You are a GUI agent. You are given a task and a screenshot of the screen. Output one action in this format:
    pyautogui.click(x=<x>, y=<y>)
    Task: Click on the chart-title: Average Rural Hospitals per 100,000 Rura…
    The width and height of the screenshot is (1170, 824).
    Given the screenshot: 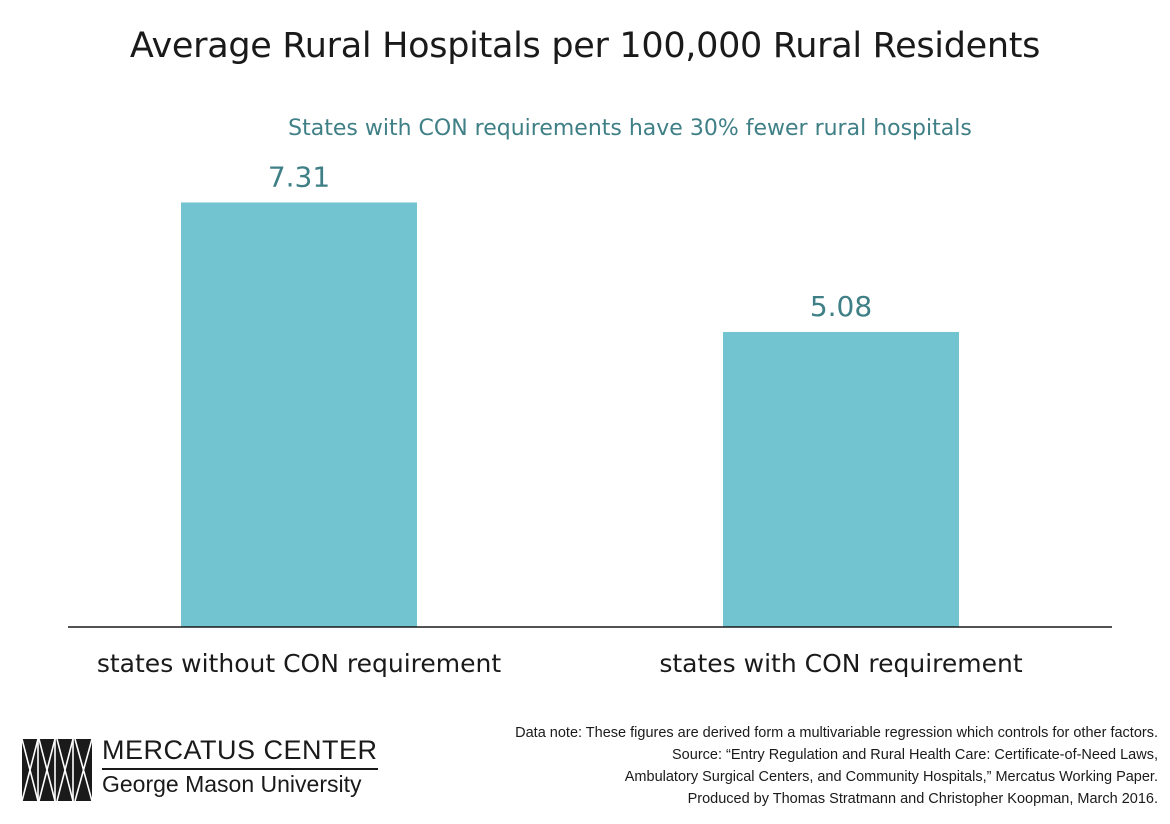 What is the action you would take?
    pyautogui.click(x=585, y=46)
    